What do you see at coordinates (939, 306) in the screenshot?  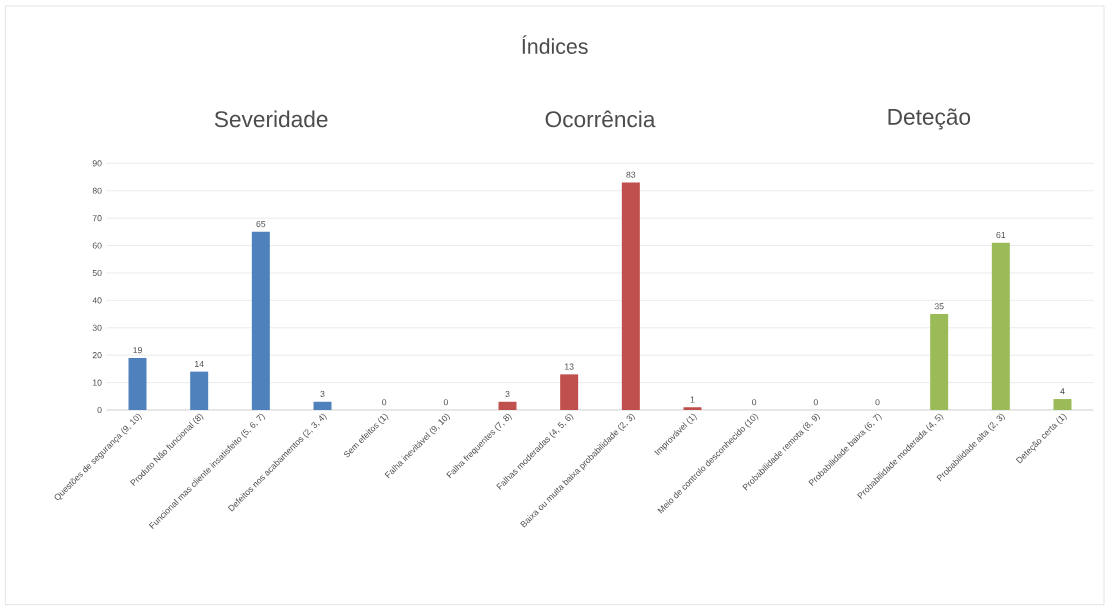 I see `data-label: 35` at bounding box center [939, 306].